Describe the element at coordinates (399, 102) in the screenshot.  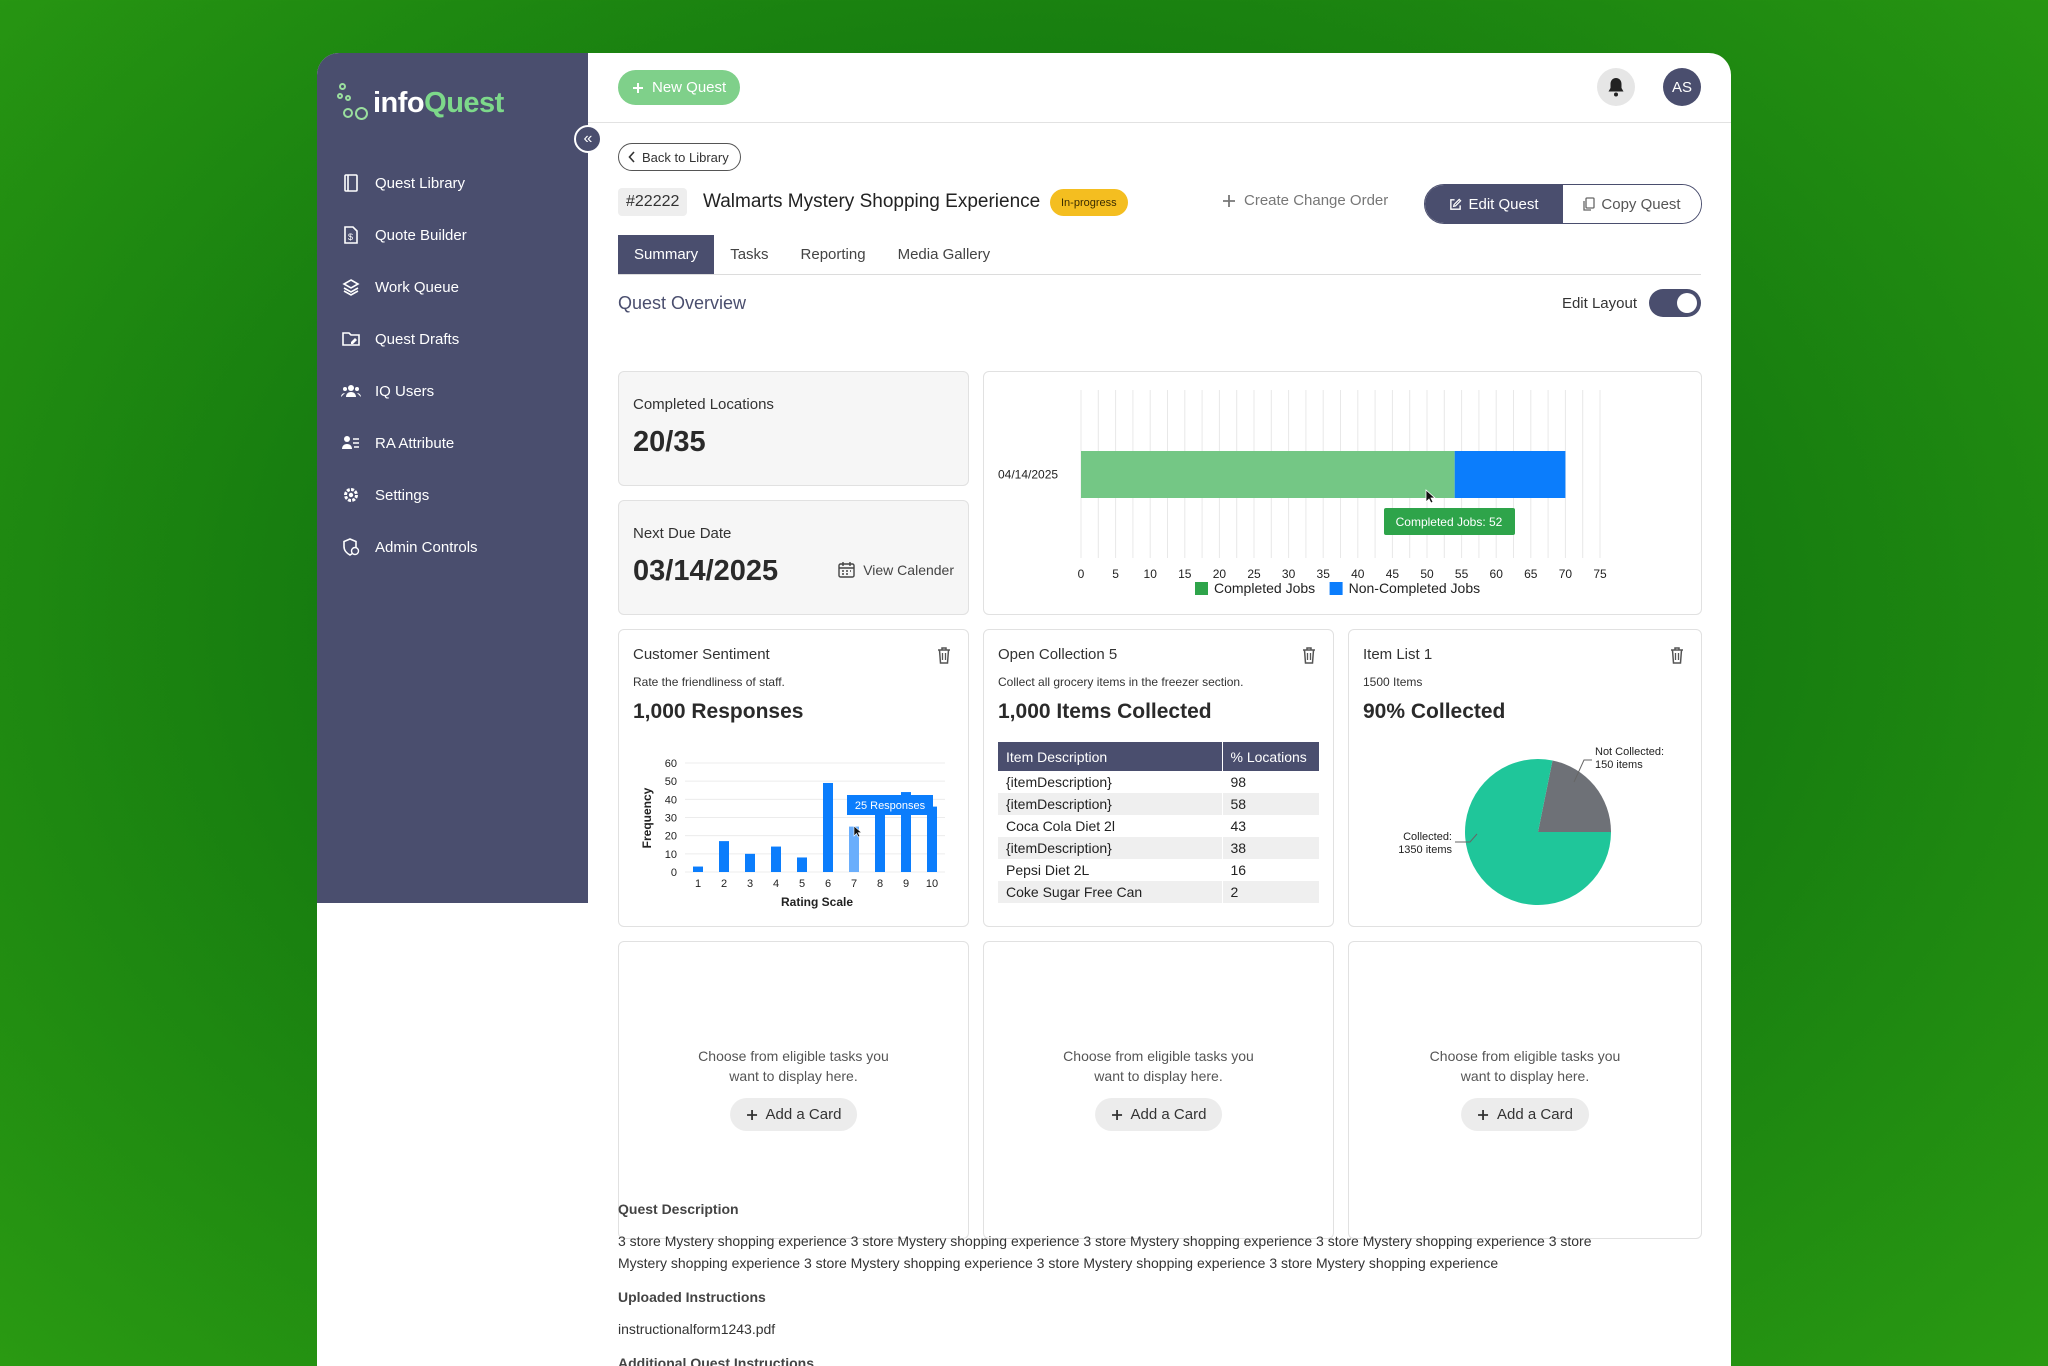
I see `logo-text-info: info` at that location.